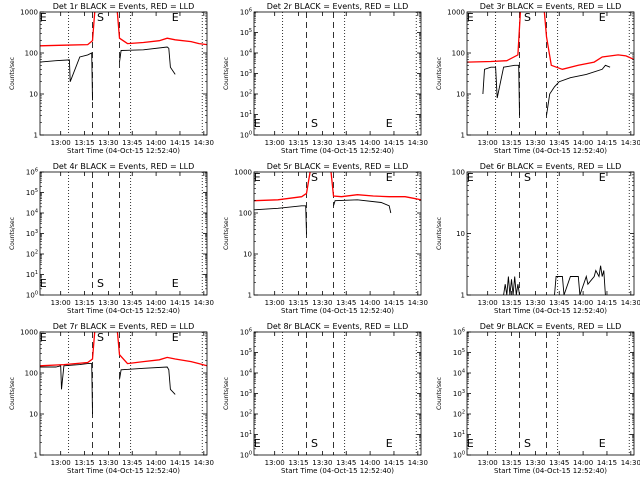 The width and height of the screenshot is (640, 480). I want to click on y-tick-label: 10¹, so click(246, 114).